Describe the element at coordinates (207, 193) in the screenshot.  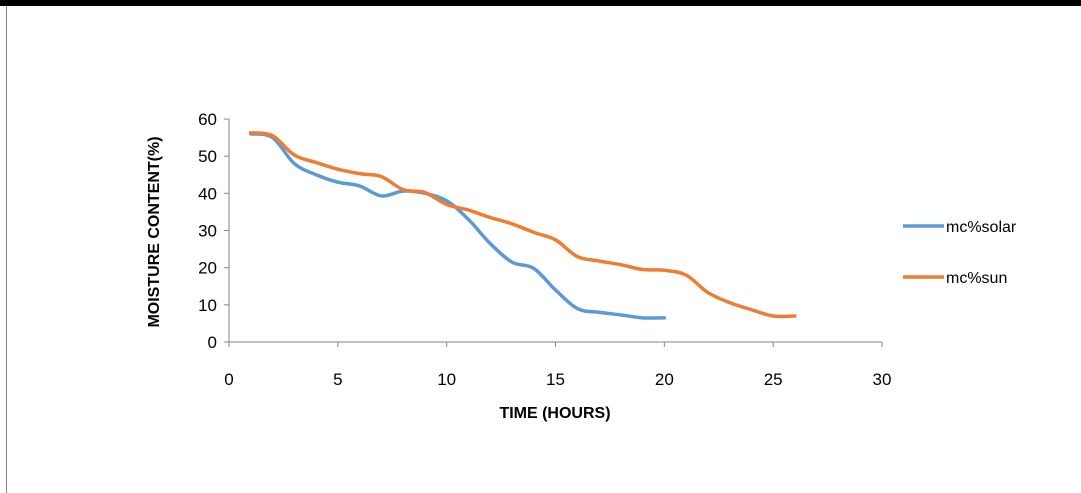
I see `y-tick-label: 40` at that location.